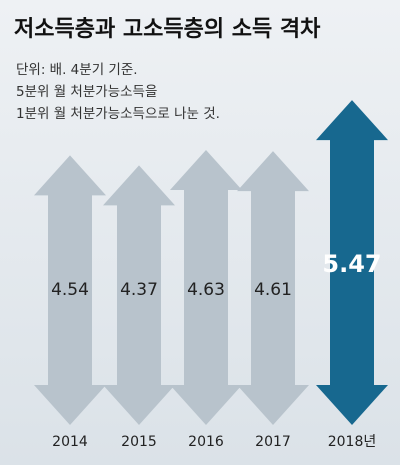 The width and height of the screenshot is (400, 465). I want to click on subtitle: 5분위 월 처분가능소득을, so click(86, 92).